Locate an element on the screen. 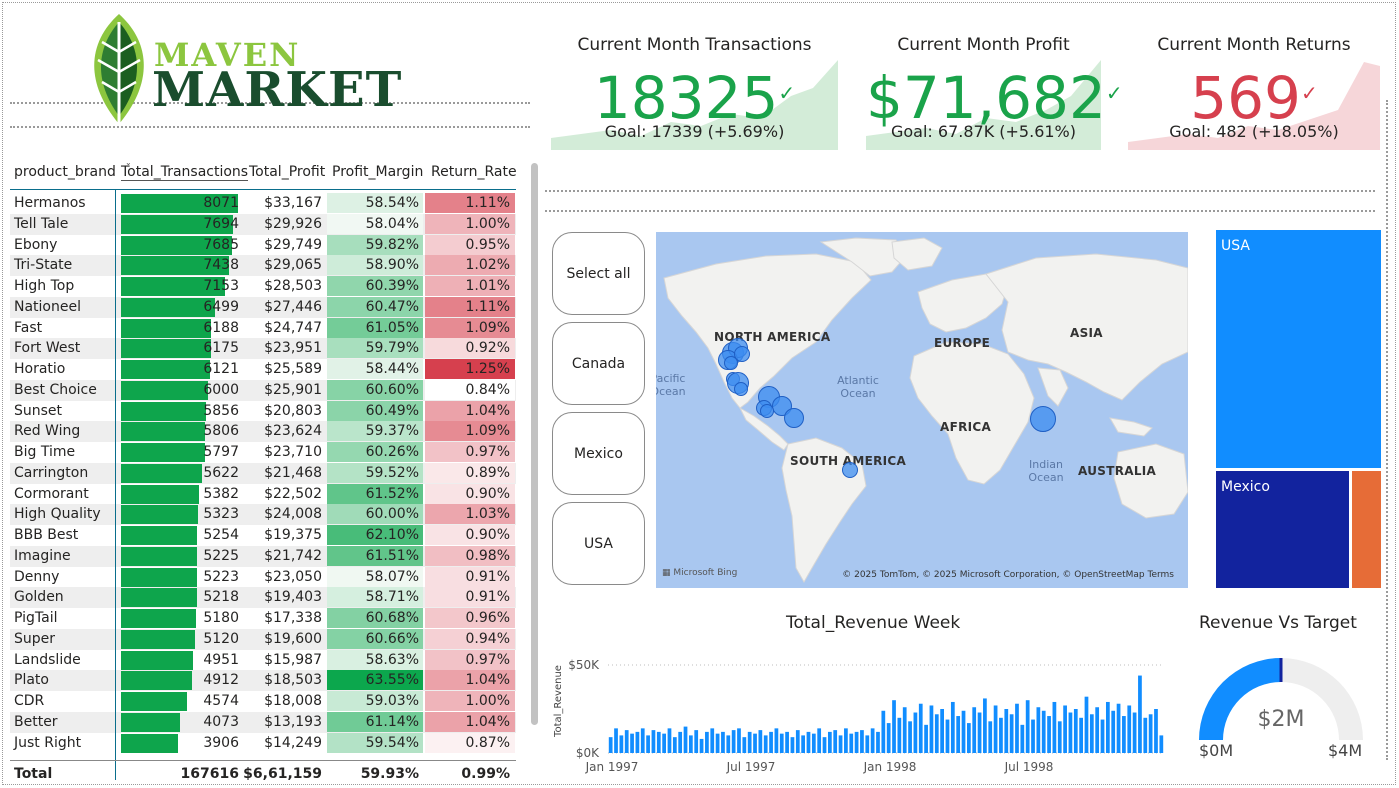 The image size is (1399, 788). slicer-usa: USA is located at coordinates (598, 543).